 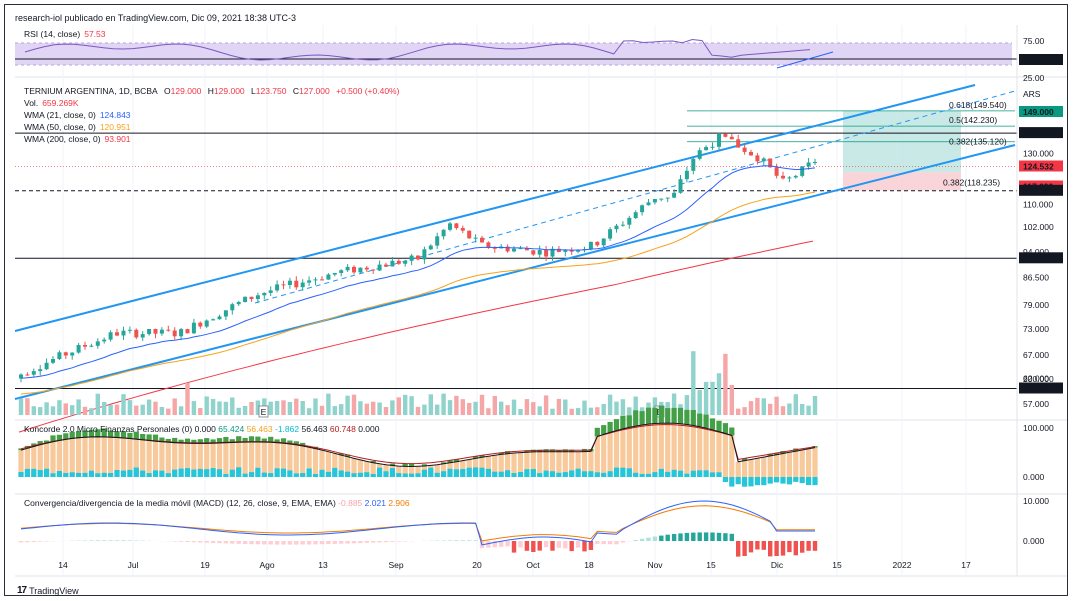 What do you see at coordinates (418, 446) in the screenshot?
I see `koncorde-pane` at bounding box center [418, 446].